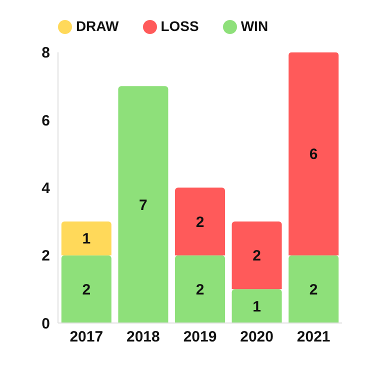 This screenshot has width=375, height=366. I want to click on y-tick-label: 6, so click(46, 121).